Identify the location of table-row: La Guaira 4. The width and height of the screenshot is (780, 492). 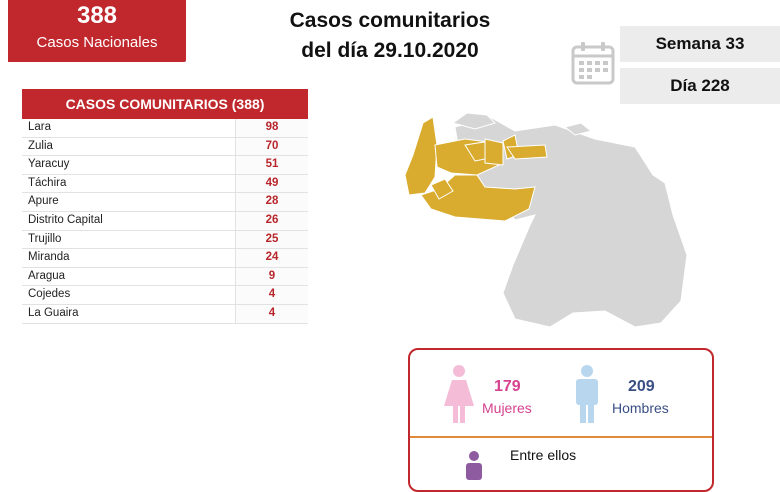
(165, 314).